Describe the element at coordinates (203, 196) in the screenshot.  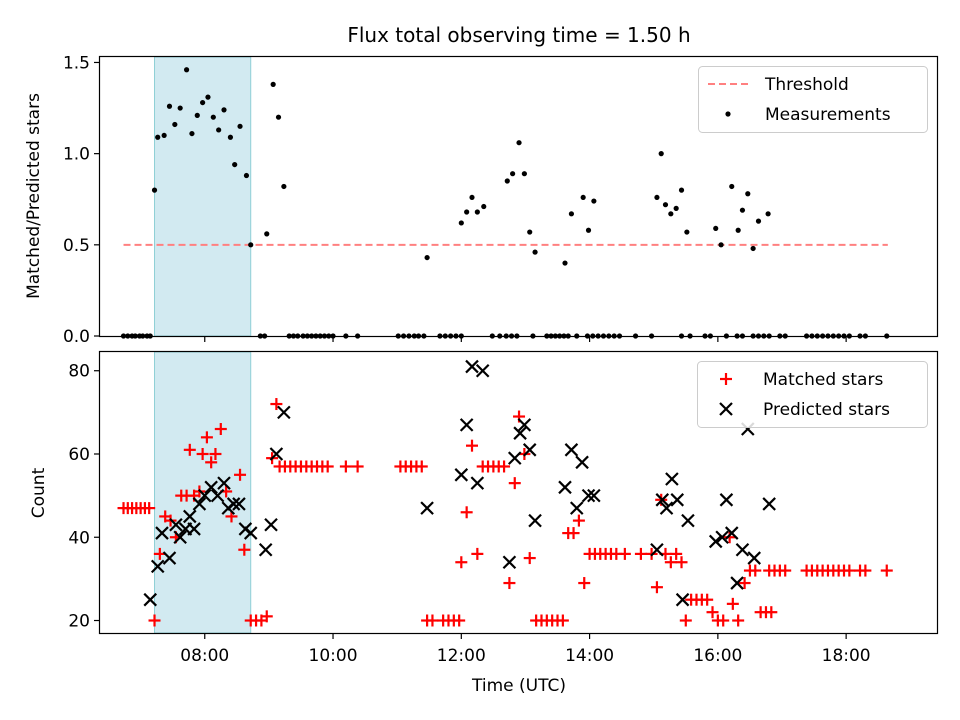
I see `observing-span-shade` at that location.